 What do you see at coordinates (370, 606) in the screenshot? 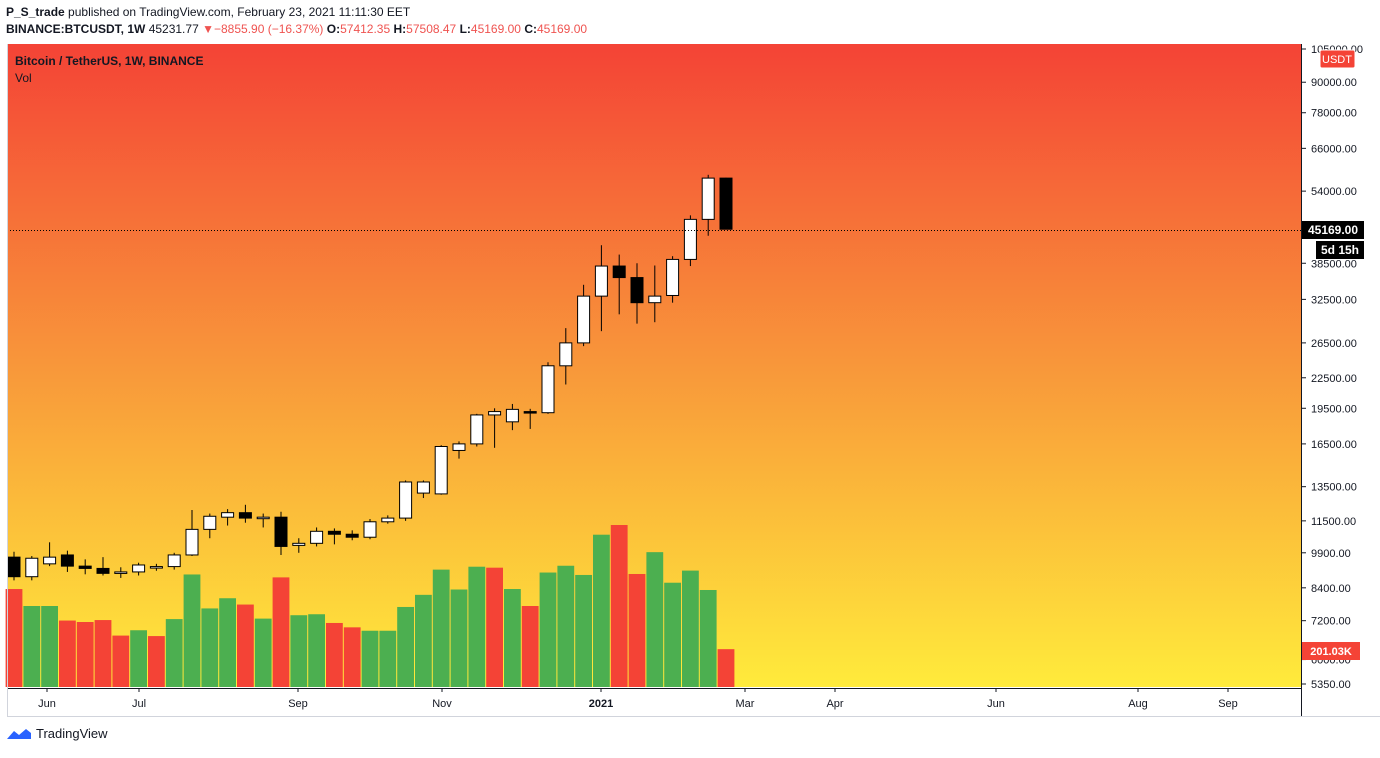
I see `volume-bars` at bounding box center [370, 606].